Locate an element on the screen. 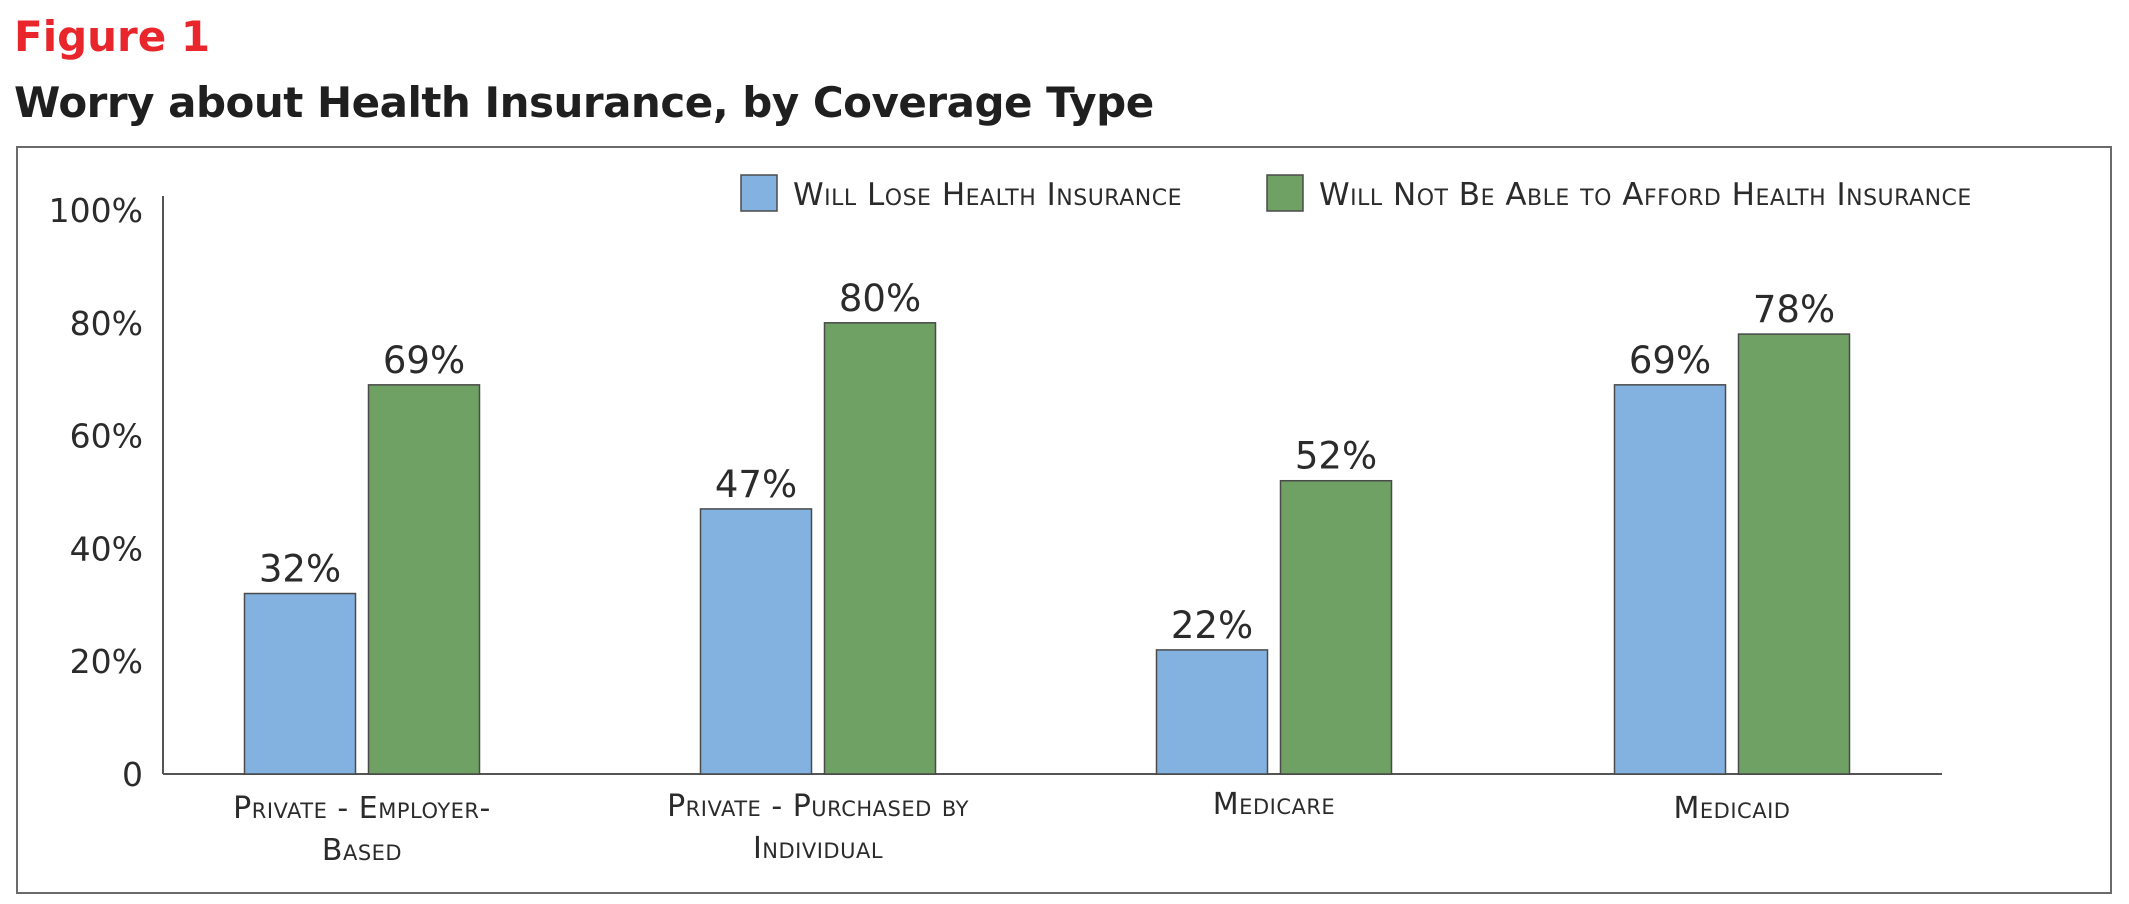 This screenshot has width=2129, height=904. data-label: 32% is located at coordinates (300, 569).